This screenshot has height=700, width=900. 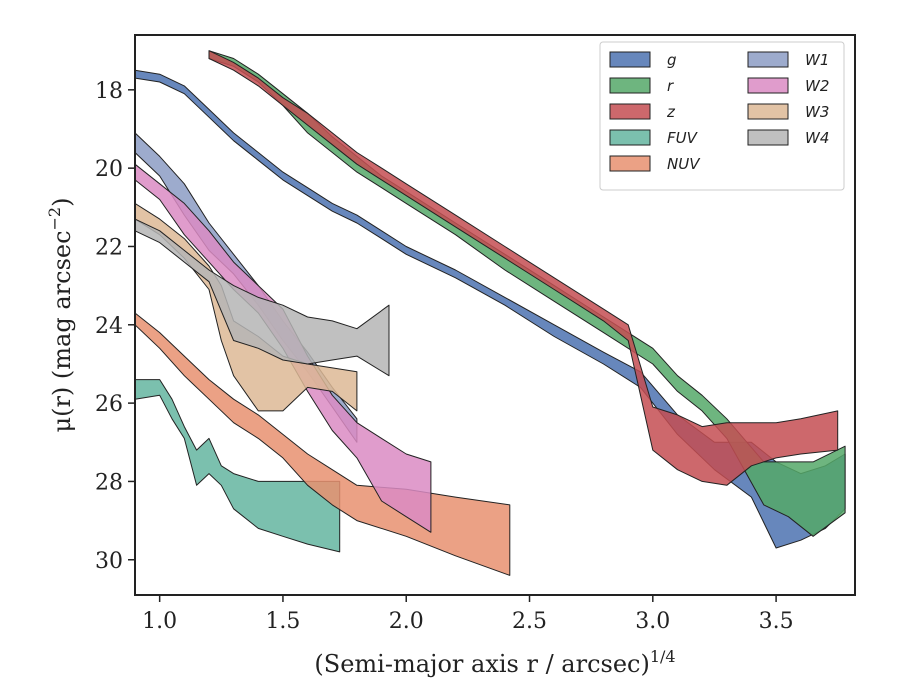 I want to click on legend-label-fuv: FUV, so click(x=683, y=138).